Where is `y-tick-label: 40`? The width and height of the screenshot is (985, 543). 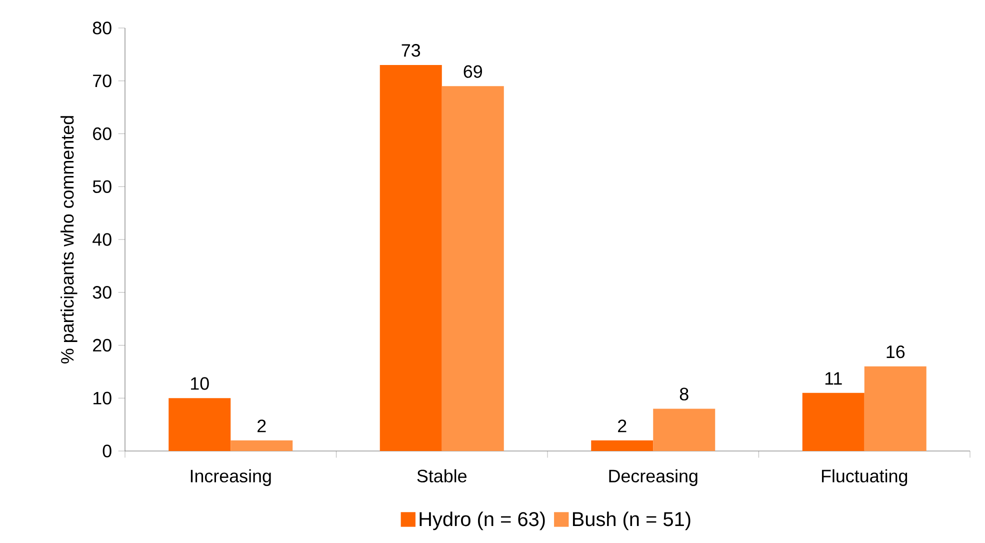 y-tick-label: 40 is located at coordinates (102, 239).